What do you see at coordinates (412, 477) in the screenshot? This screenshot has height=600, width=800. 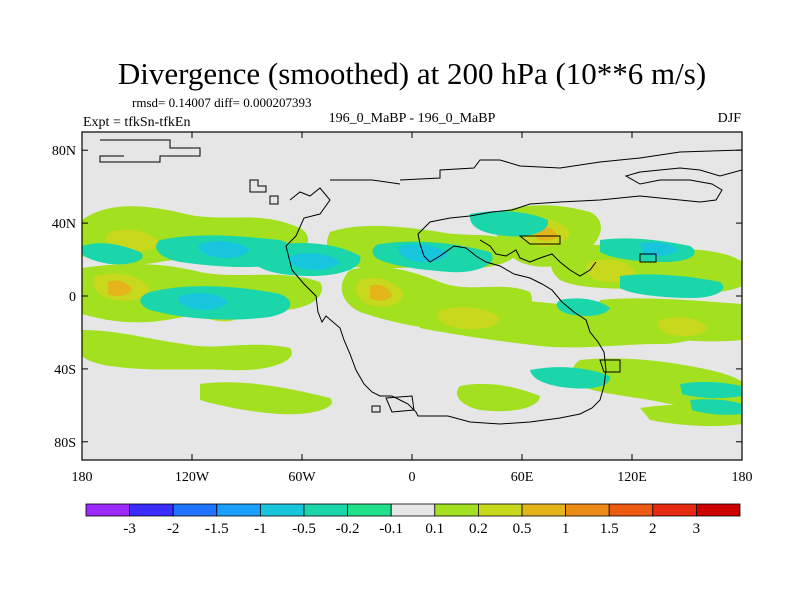 I see `x-tick-label: 0` at bounding box center [412, 477].